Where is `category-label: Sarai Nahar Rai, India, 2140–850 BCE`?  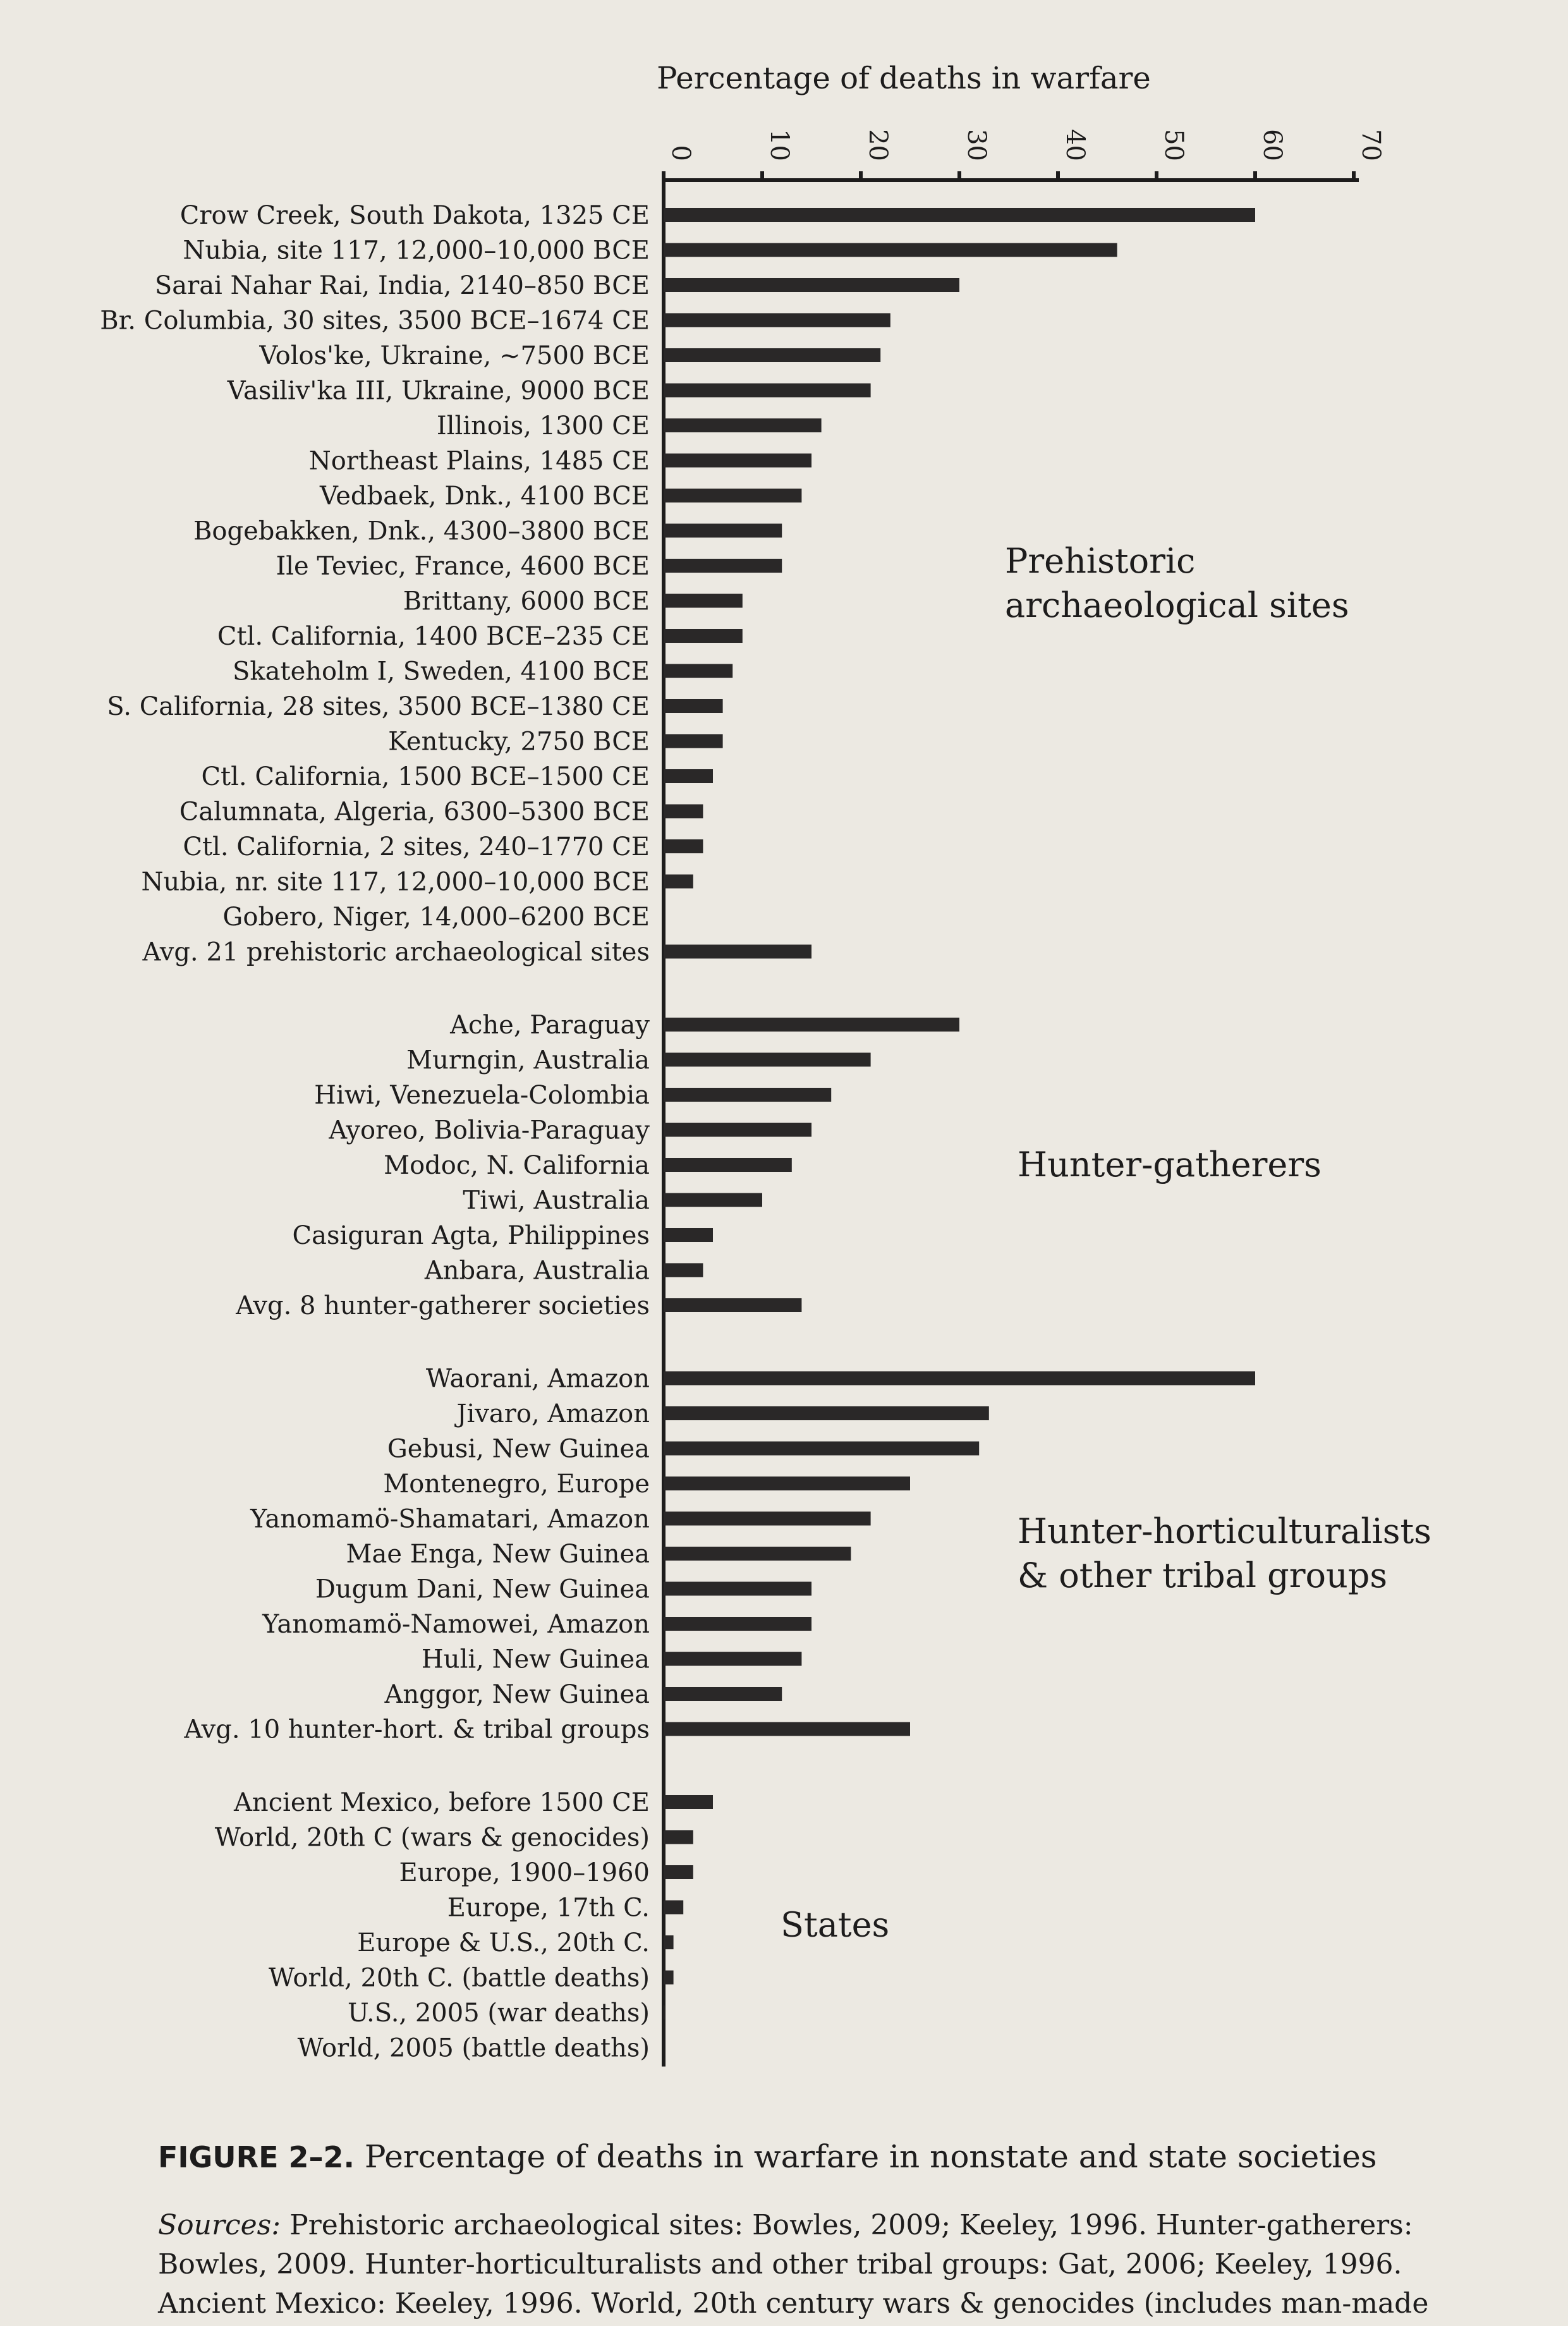
category-label: Sarai Nahar Rai, India, 2140–850 BCE is located at coordinates (402, 285).